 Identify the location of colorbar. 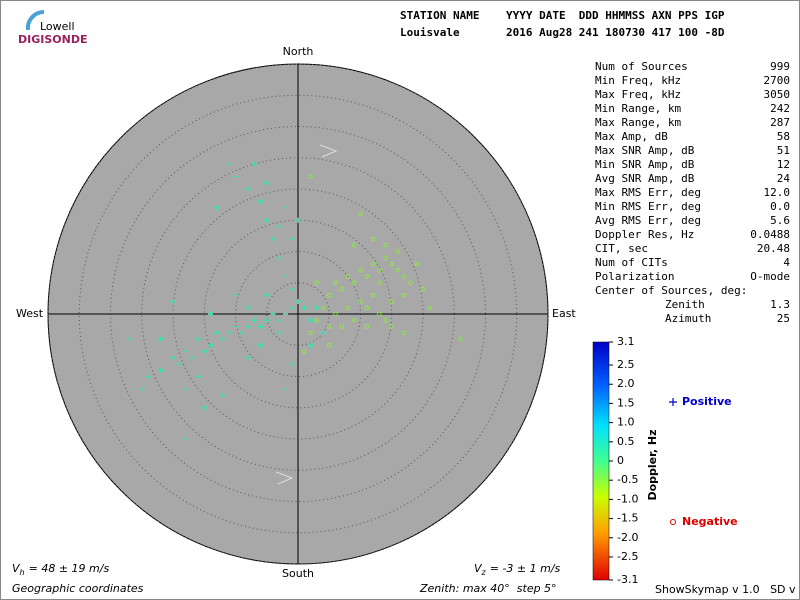
(601, 461).